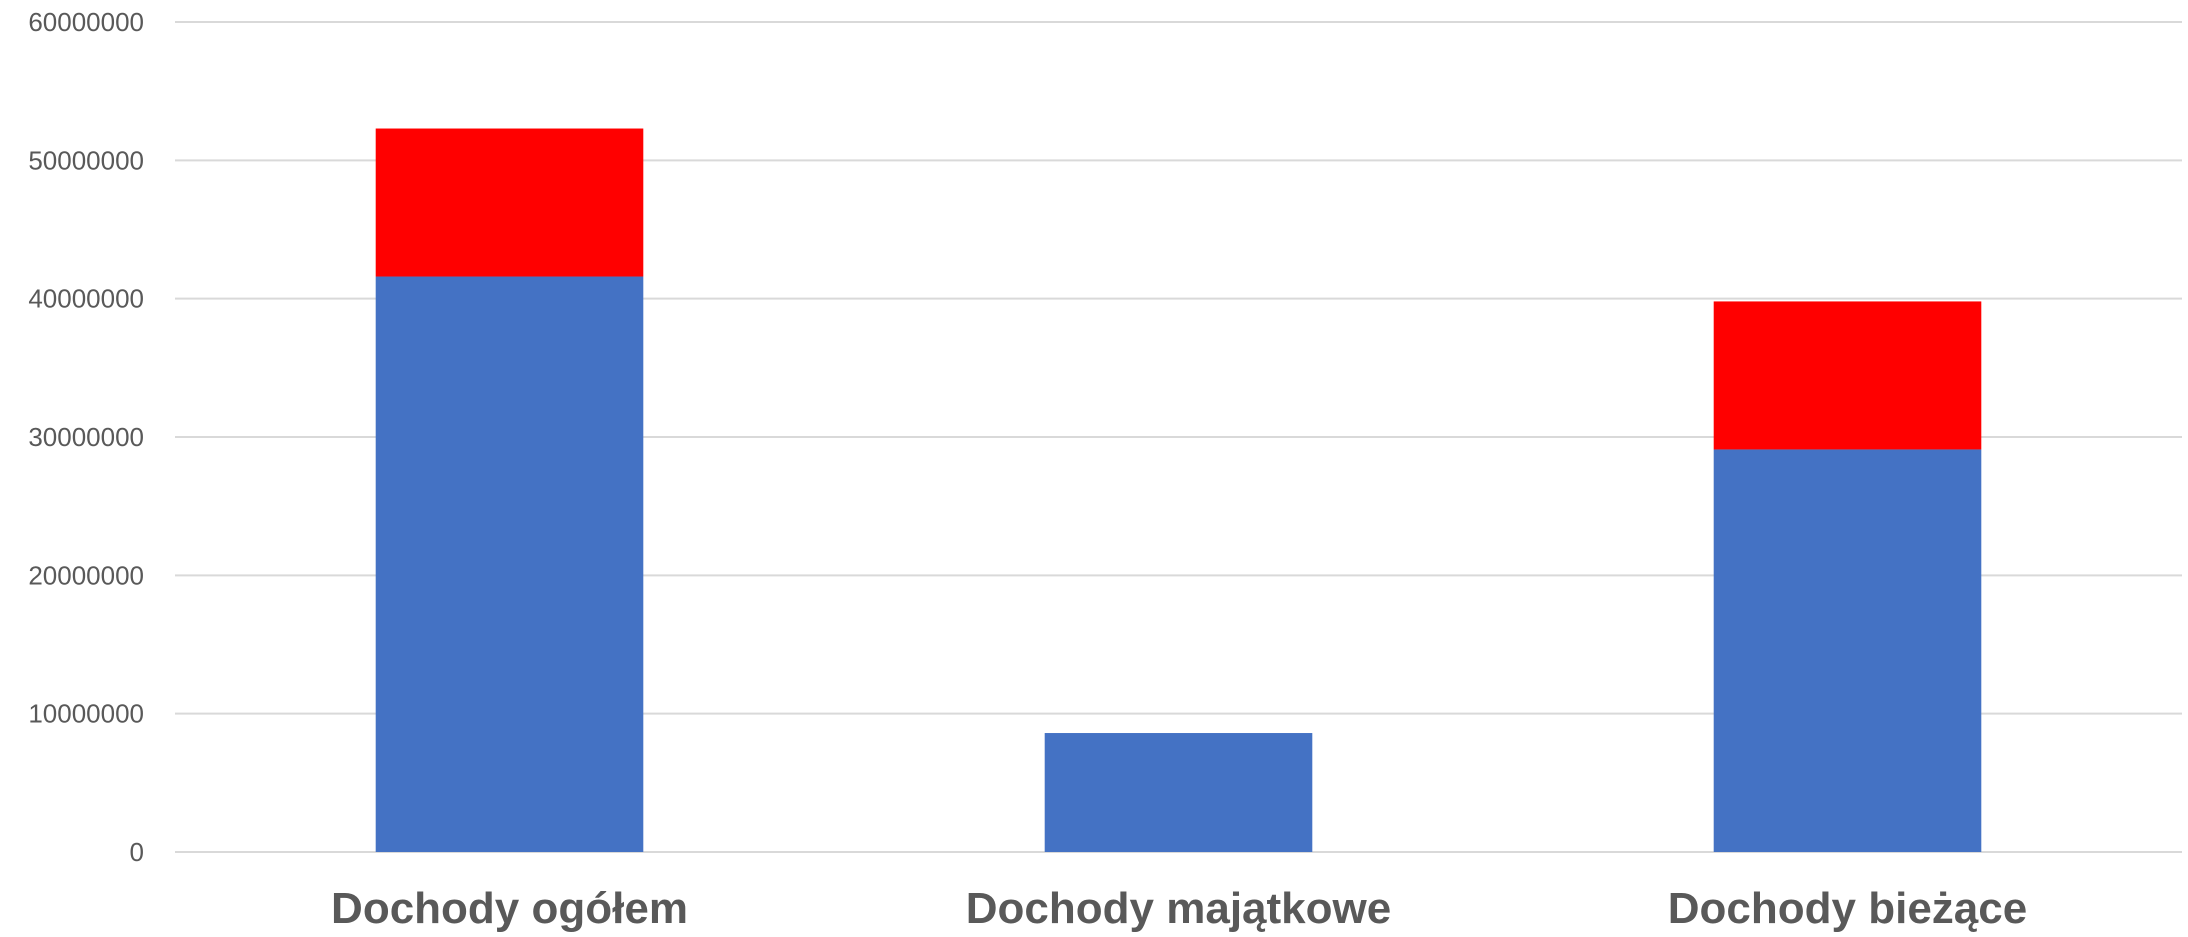 The width and height of the screenshot is (2188, 937). Describe the element at coordinates (86, 575) in the screenshot. I see `y-tick-label: 20000000` at that location.